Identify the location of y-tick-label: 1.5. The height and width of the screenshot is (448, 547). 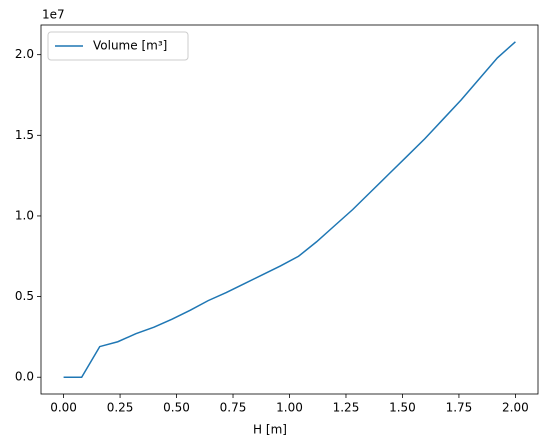
(24, 135).